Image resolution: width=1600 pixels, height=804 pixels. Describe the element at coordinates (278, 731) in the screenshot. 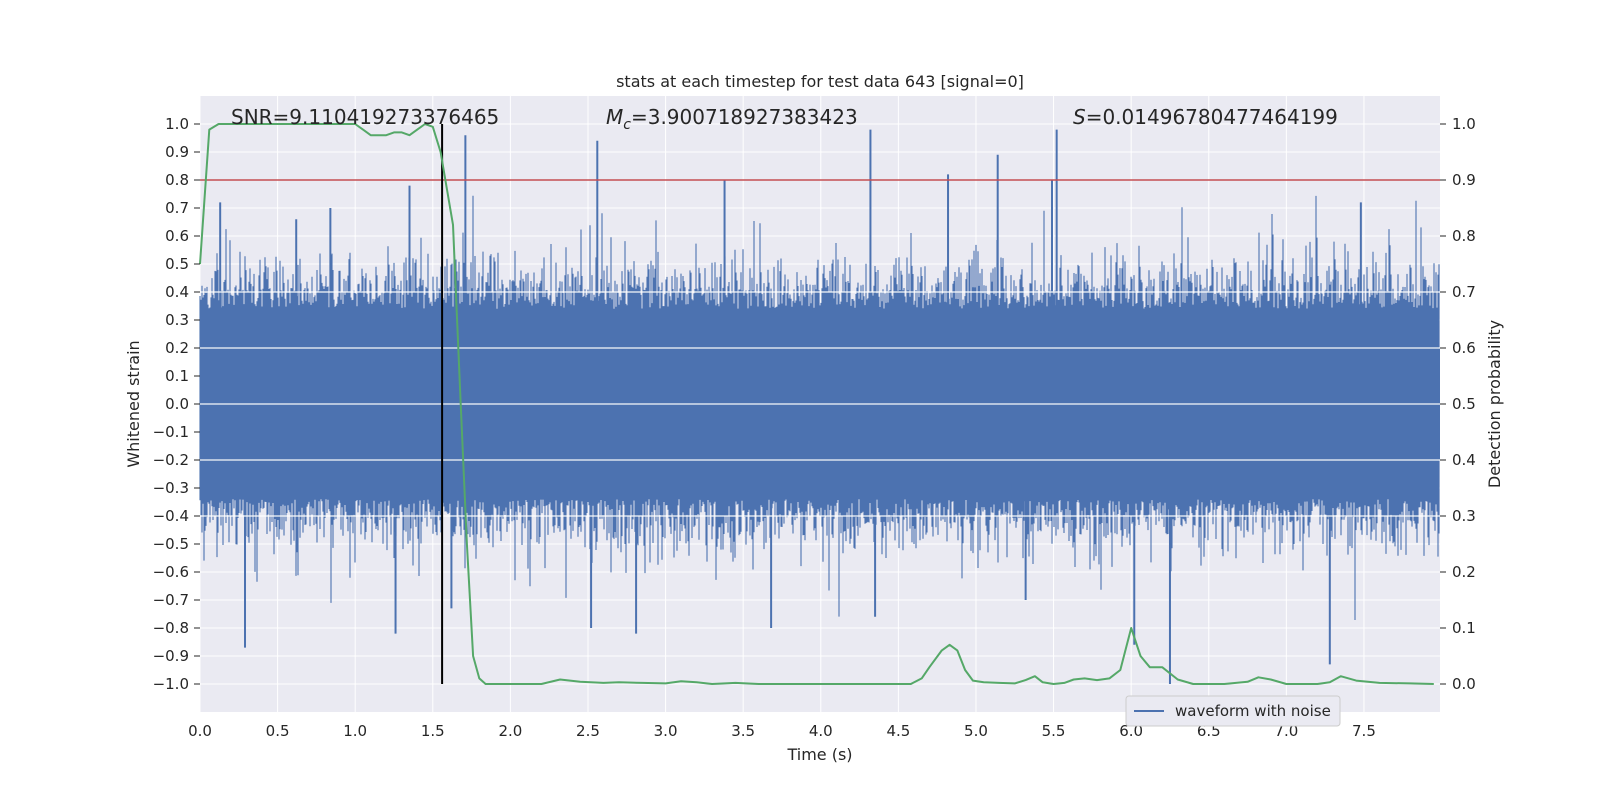

I see `x-tick-label: 0.5` at that location.